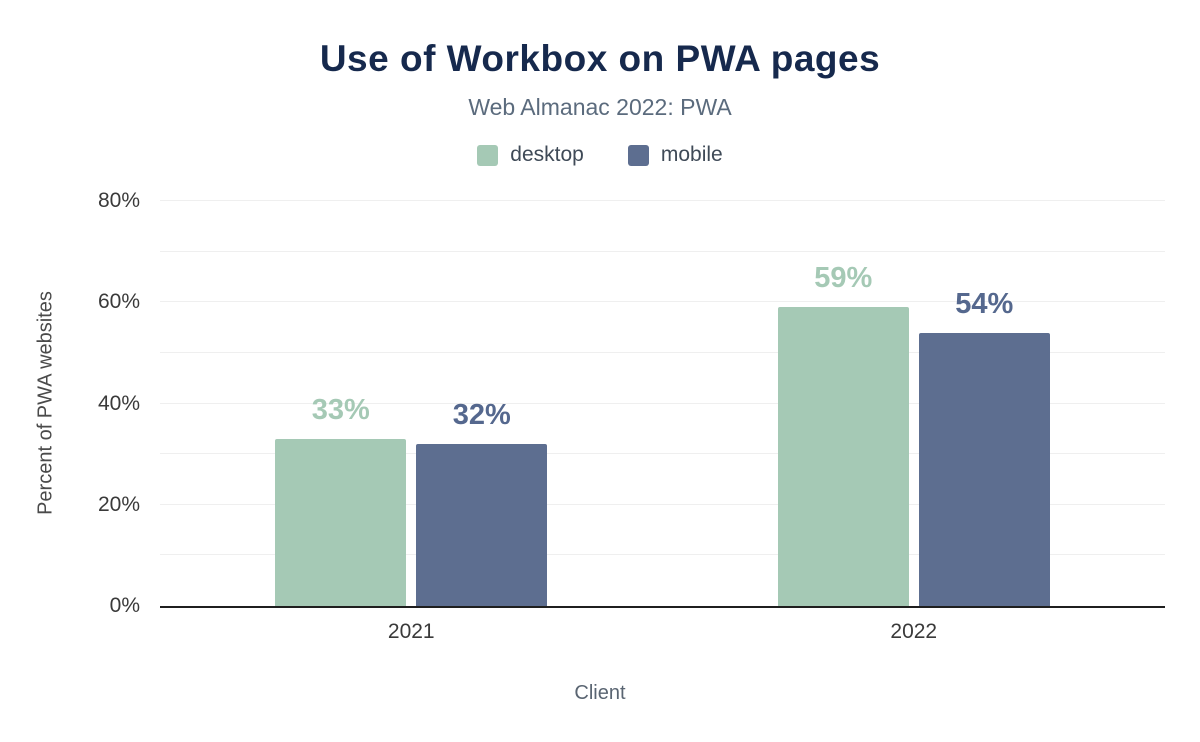  Describe the element at coordinates (118, 200) in the screenshot. I see `y-tick-80: 80%` at that location.